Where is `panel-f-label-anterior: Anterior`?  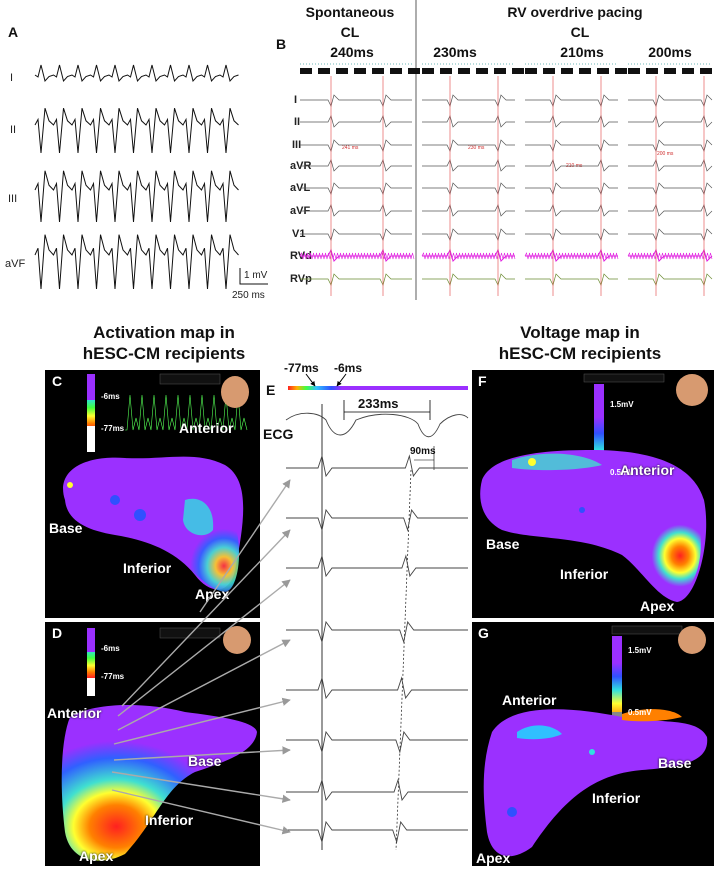 panel-f-label-anterior: Anterior is located at coordinates (647, 470).